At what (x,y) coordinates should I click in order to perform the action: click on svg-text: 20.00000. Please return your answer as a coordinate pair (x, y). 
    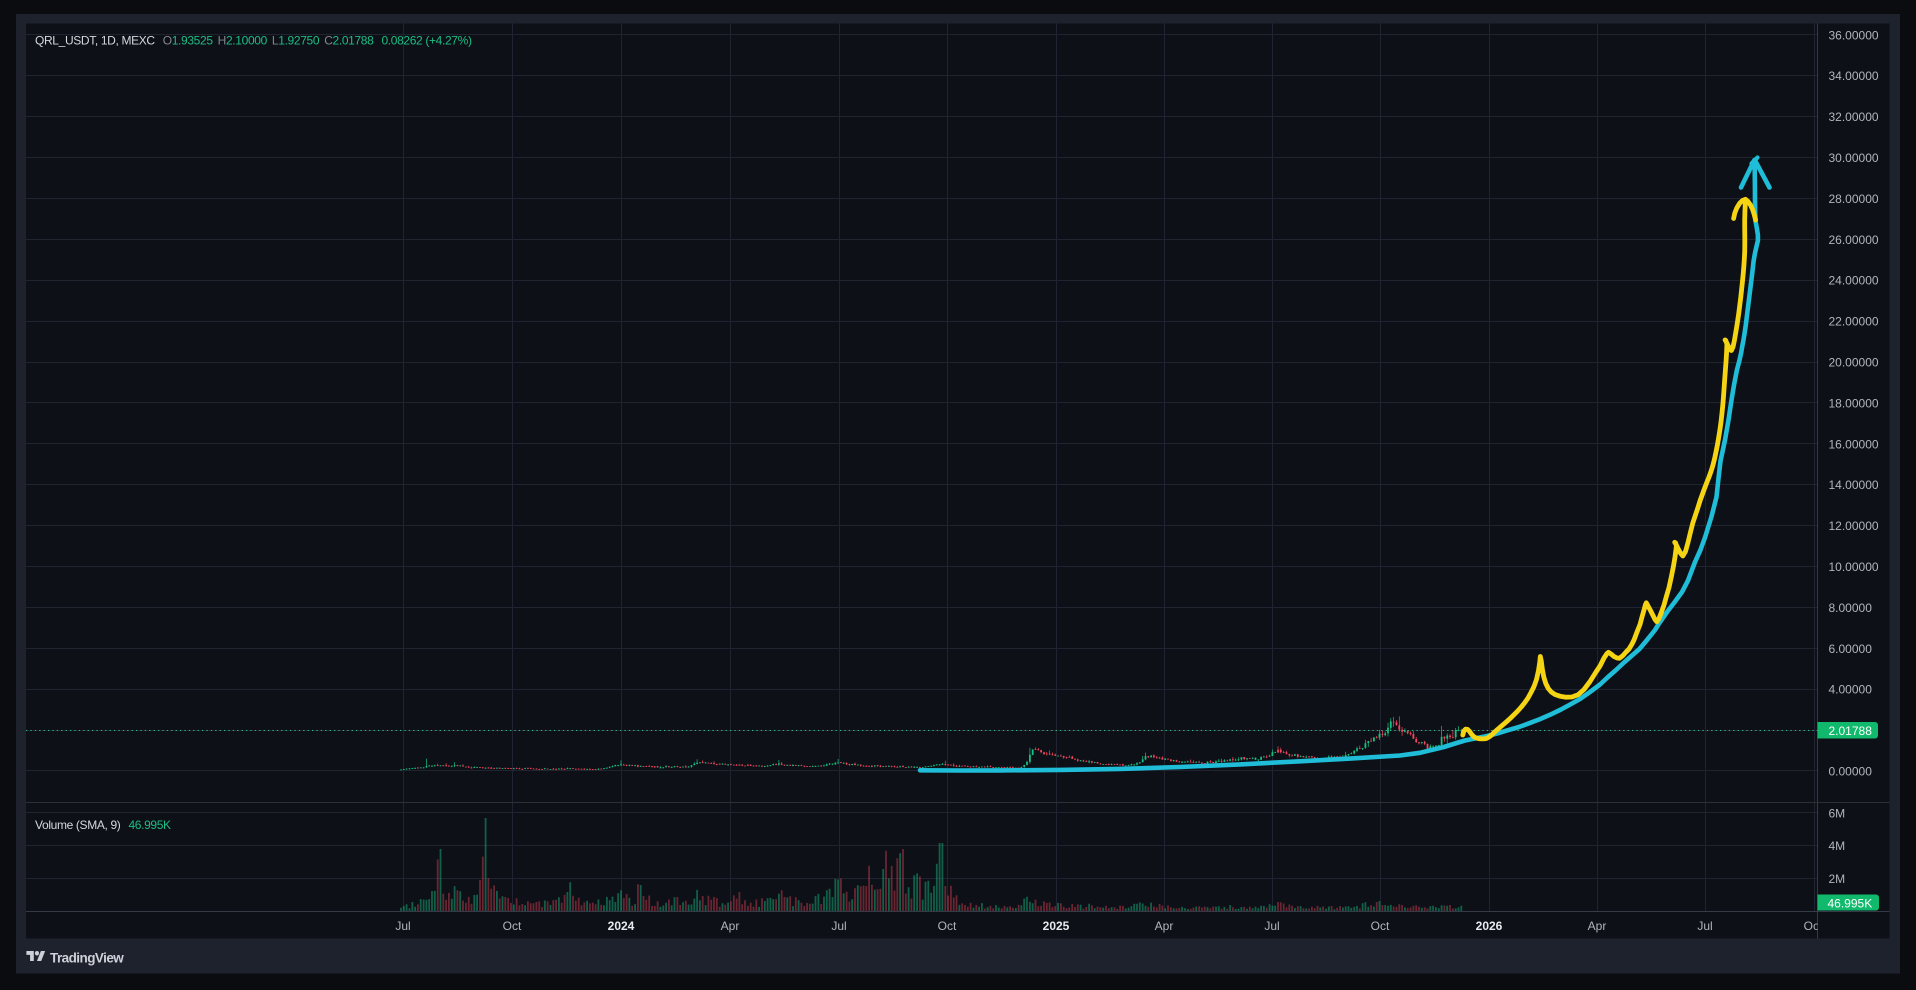
    Looking at the image, I should click on (1854, 363).